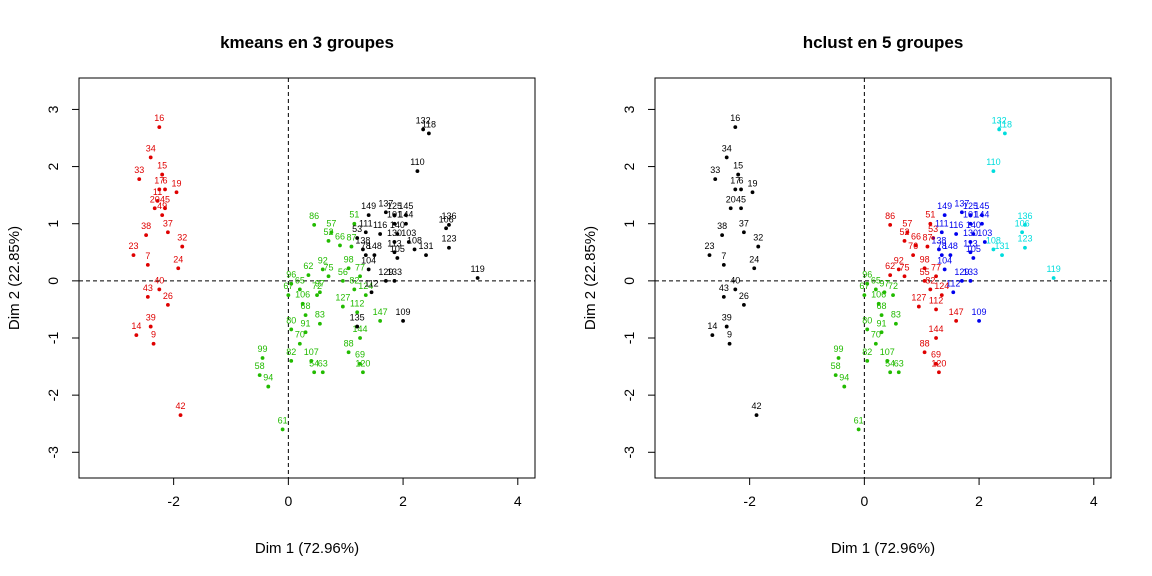 The width and height of the screenshot is (1152, 576). Describe the element at coordinates (1024, 239) in the screenshot. I see `point-label: 123` at that location.